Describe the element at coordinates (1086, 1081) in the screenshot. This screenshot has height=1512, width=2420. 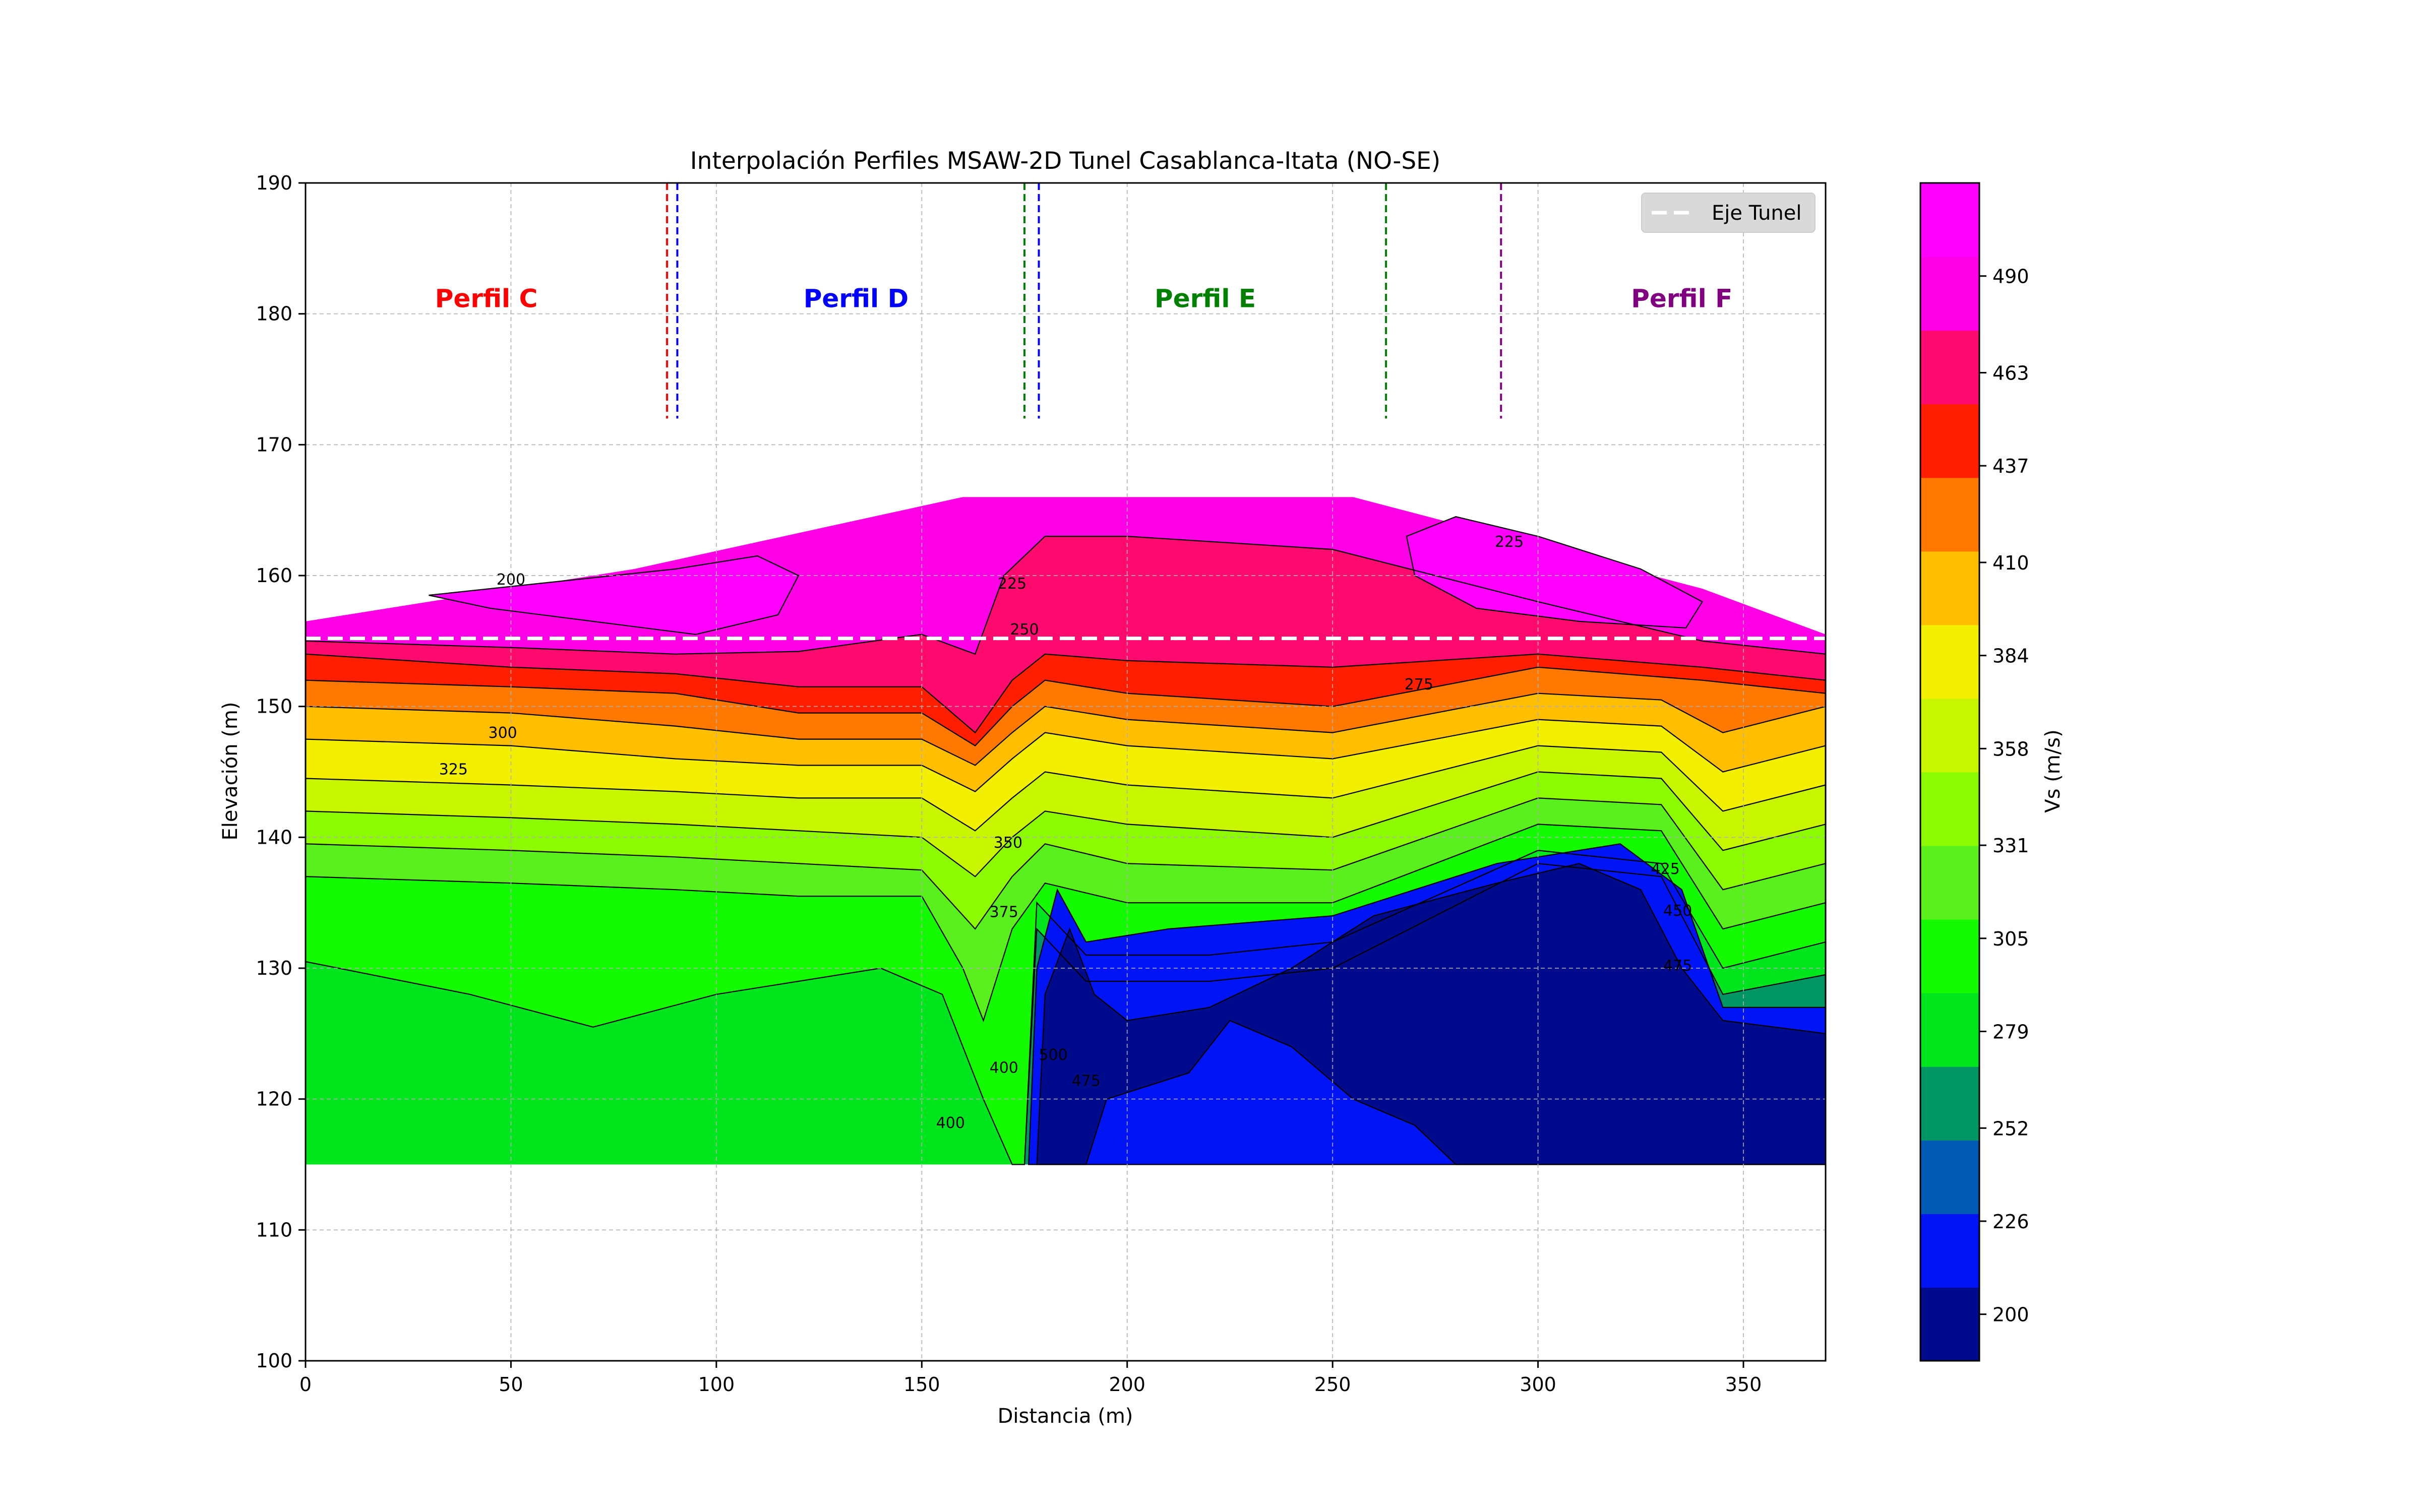
I see `contour-label-12: 475` at that location.